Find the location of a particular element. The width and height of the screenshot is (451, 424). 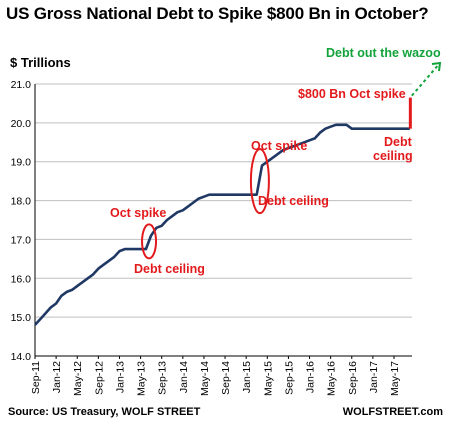

x-tick-label: May-16 is located at coordinates (332, 378).